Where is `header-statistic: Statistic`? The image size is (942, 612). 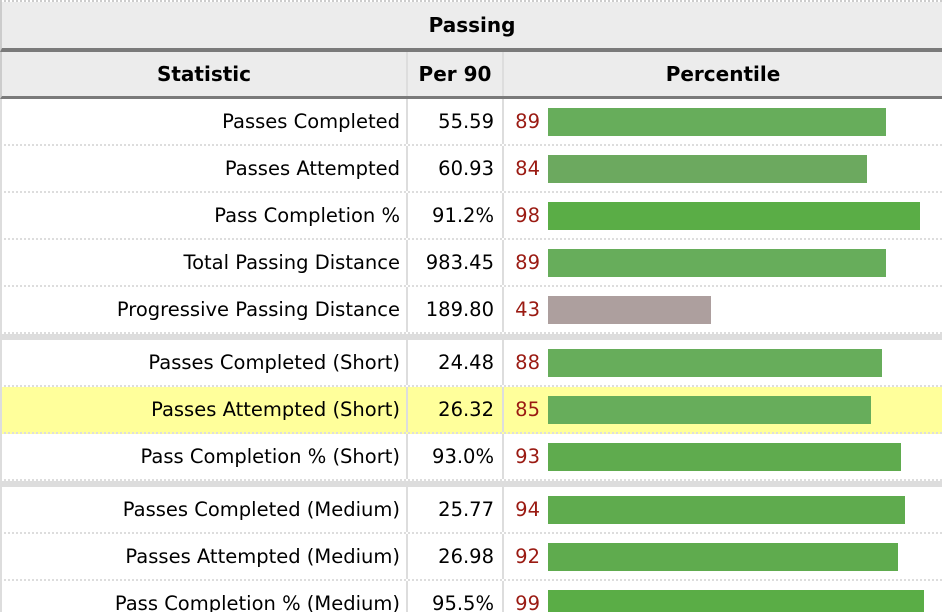 header-statistic: Statistic is located at coordinates (205, 74).